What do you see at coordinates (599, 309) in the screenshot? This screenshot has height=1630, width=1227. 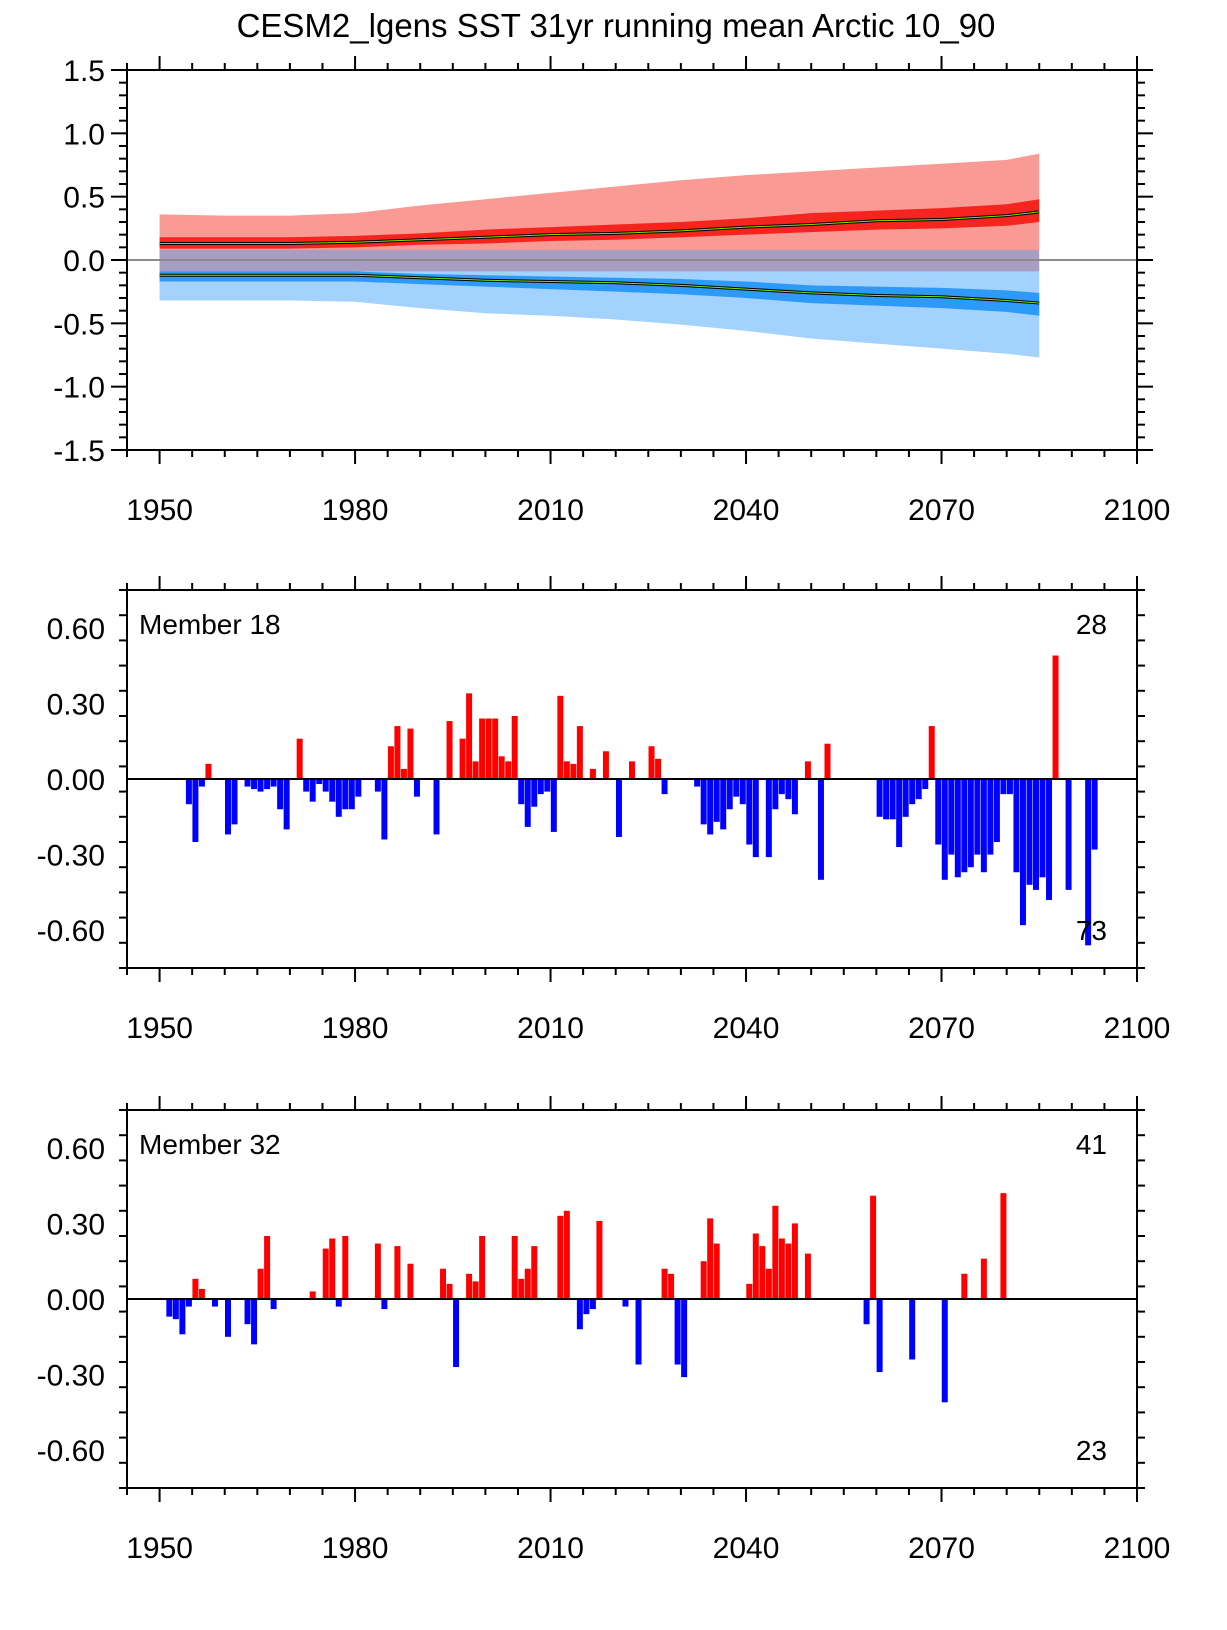 I see `negative-outer-band` at bounding box center [599, 309].